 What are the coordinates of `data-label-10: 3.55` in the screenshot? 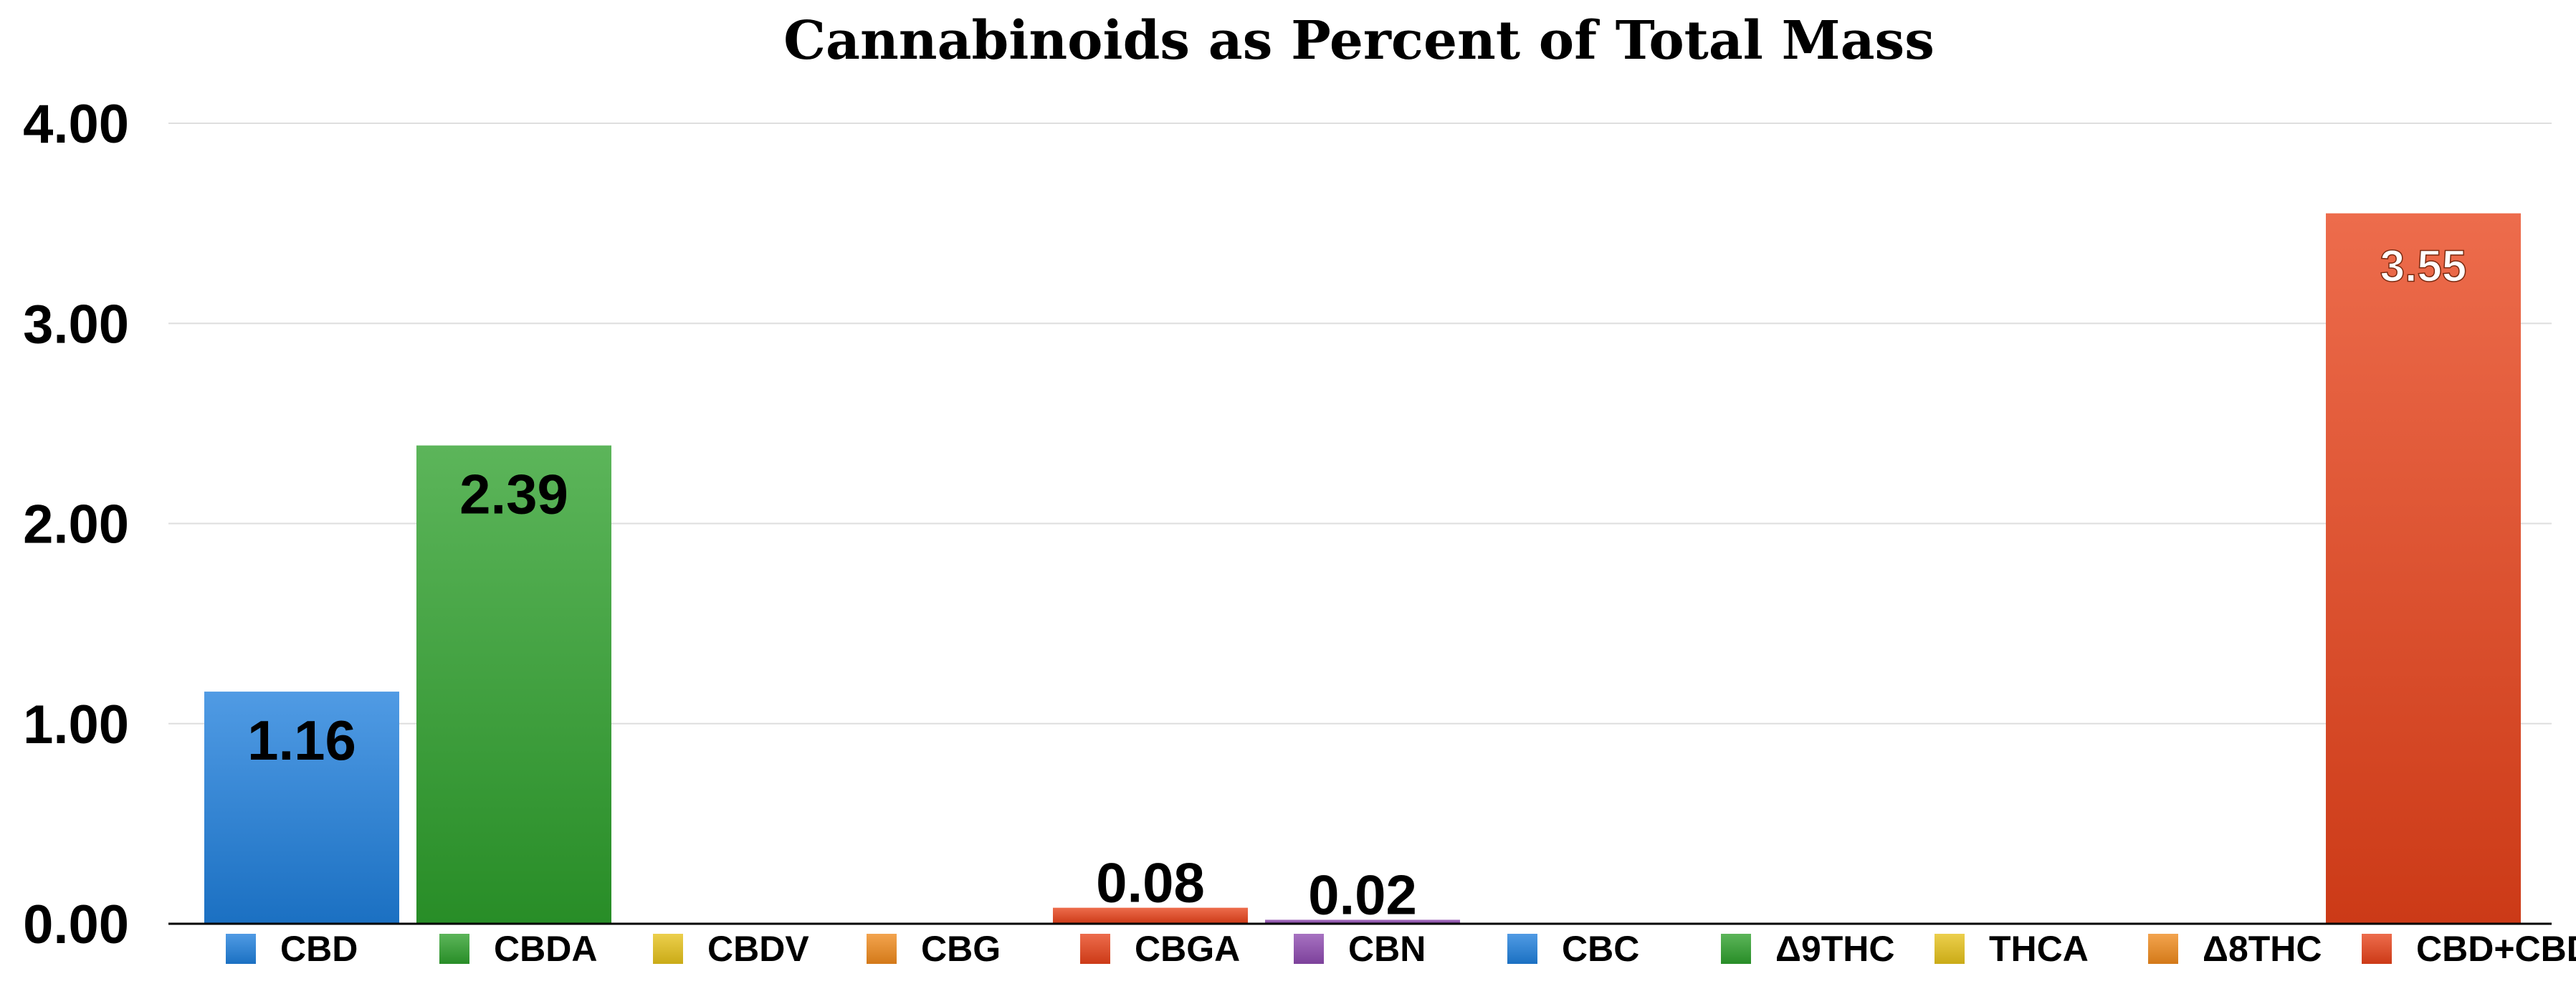 It's located at (2423, 267).